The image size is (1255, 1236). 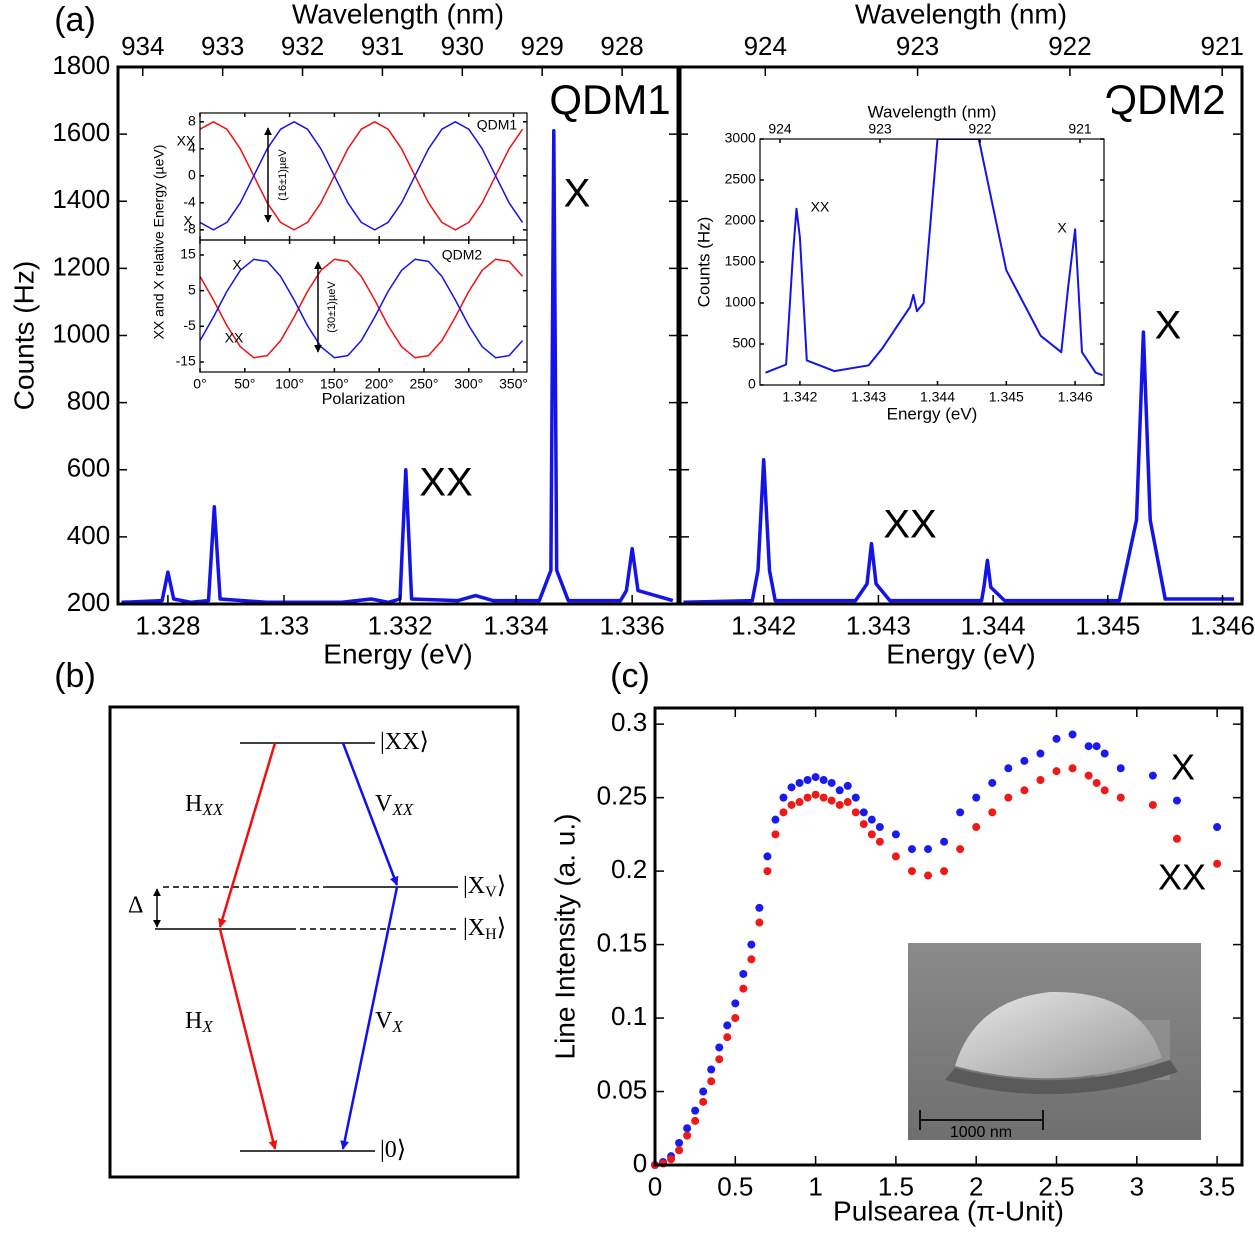 I want to click on x-tick-label: 100°, so click(x=289, y=383).